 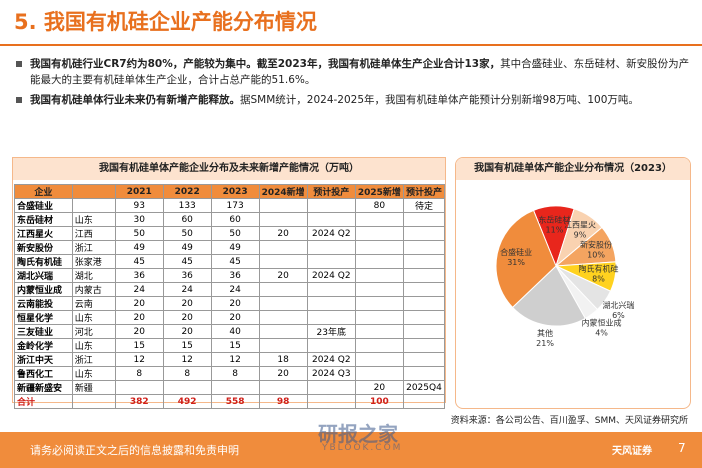 I want to click on table-row: 恒星化学 山东 20 20 20, so click(x=230, y=317).